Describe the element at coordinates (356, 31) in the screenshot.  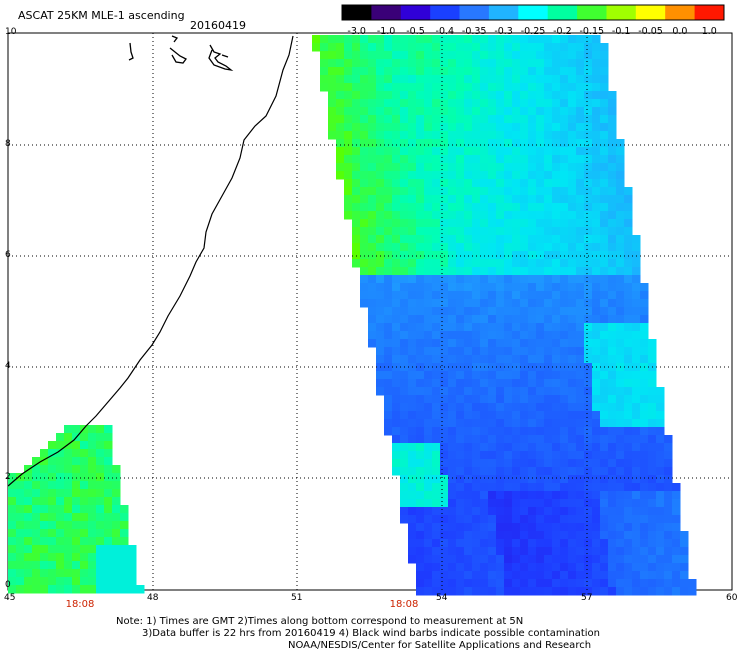
I see `colorbar-label: -3.0` at that location.